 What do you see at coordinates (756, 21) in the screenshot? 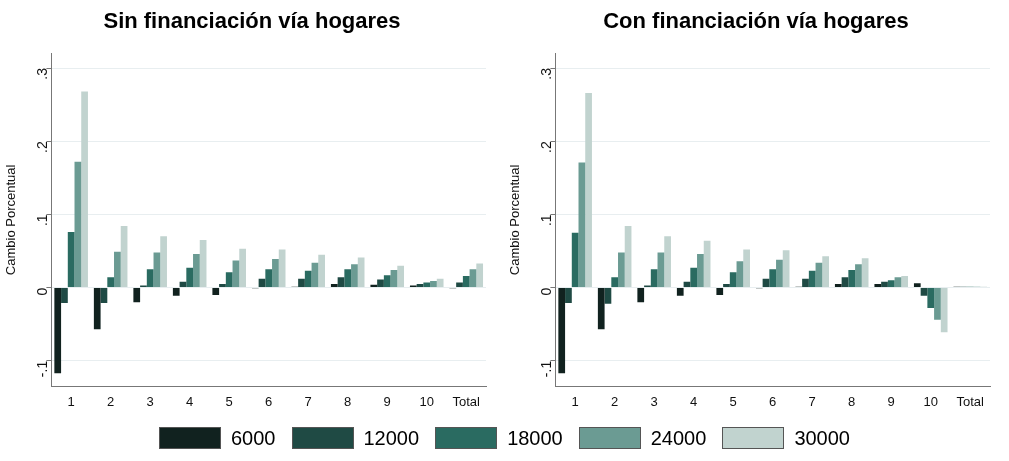
I see `chart-title: Con financiación vía hogares` at bounding box center [756, 21].